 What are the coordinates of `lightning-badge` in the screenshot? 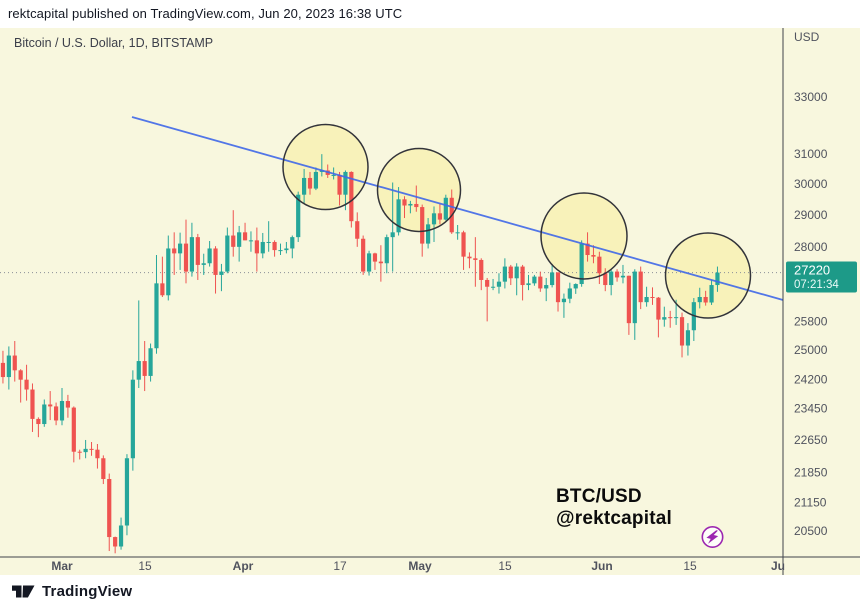 It's located at (712, 536).